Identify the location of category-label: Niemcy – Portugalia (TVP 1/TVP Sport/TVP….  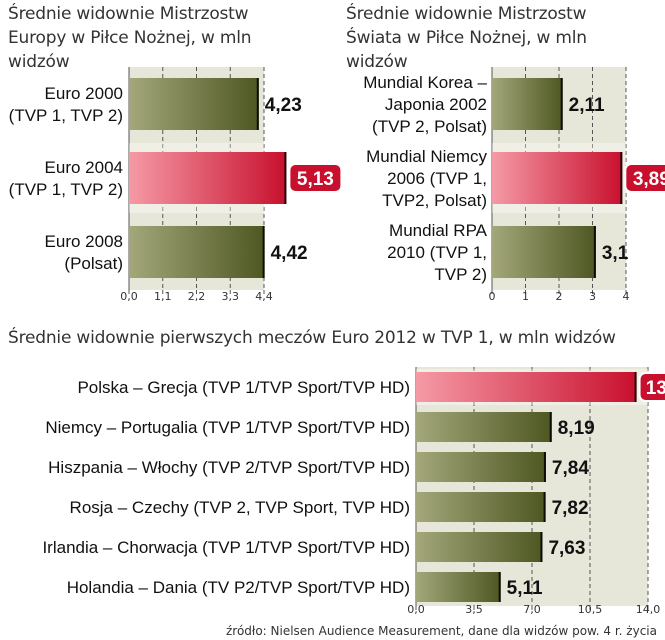
(227, 427).